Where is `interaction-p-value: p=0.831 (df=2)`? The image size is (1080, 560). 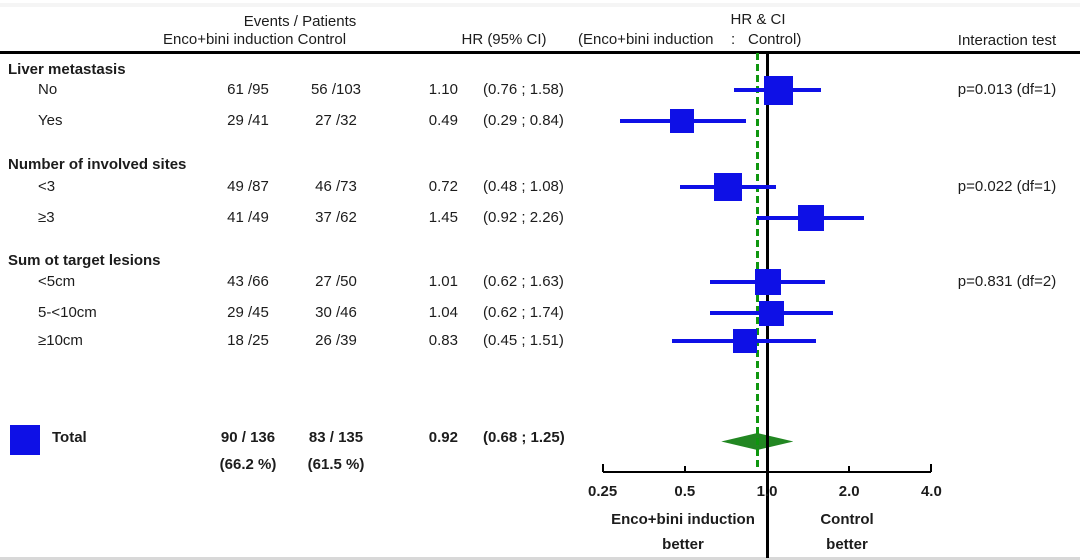 interaction-p-value: p=0.831 (df=2) is located at coordinates (1007, 281).